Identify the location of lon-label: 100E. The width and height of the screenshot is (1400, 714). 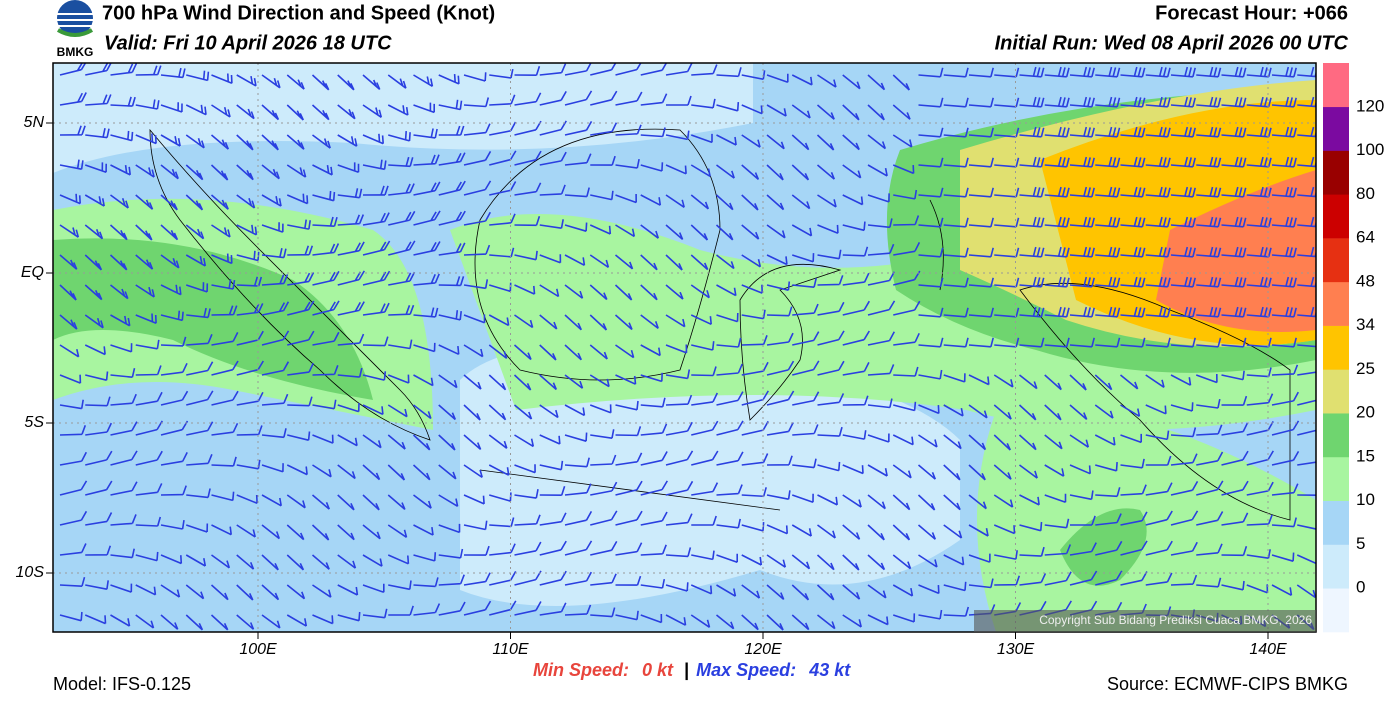
(258, 649).